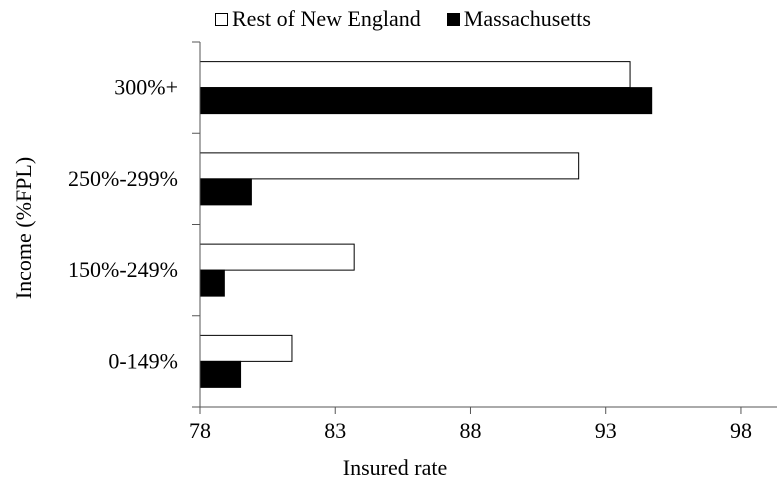  Describe the element at coordinates (395, 467) in the screenshot. I see `x-axis-label: Insured rate` at that location.